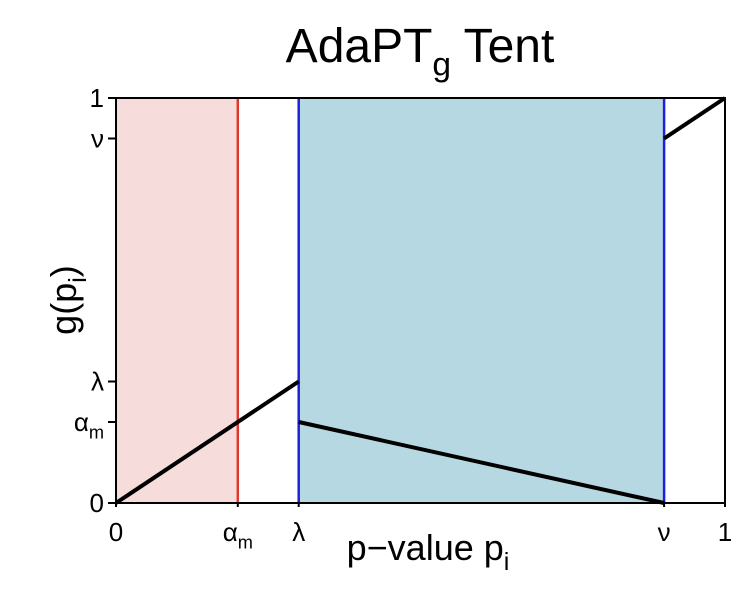 The width and height of the screenshot is (747, 598). I want to click on x-tick-label: ν, so click(664, 532).